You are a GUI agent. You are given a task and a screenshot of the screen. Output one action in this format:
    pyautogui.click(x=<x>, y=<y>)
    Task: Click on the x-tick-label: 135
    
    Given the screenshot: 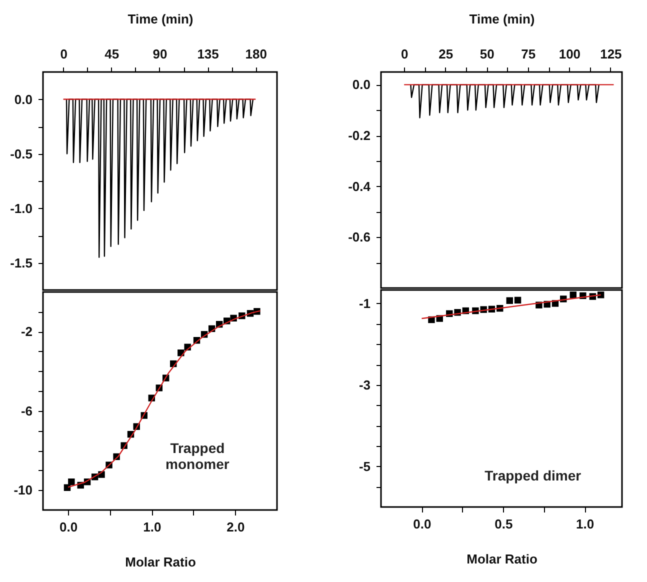 What is the action you would take?
    pyautogui.click(x=208, y=54)
    